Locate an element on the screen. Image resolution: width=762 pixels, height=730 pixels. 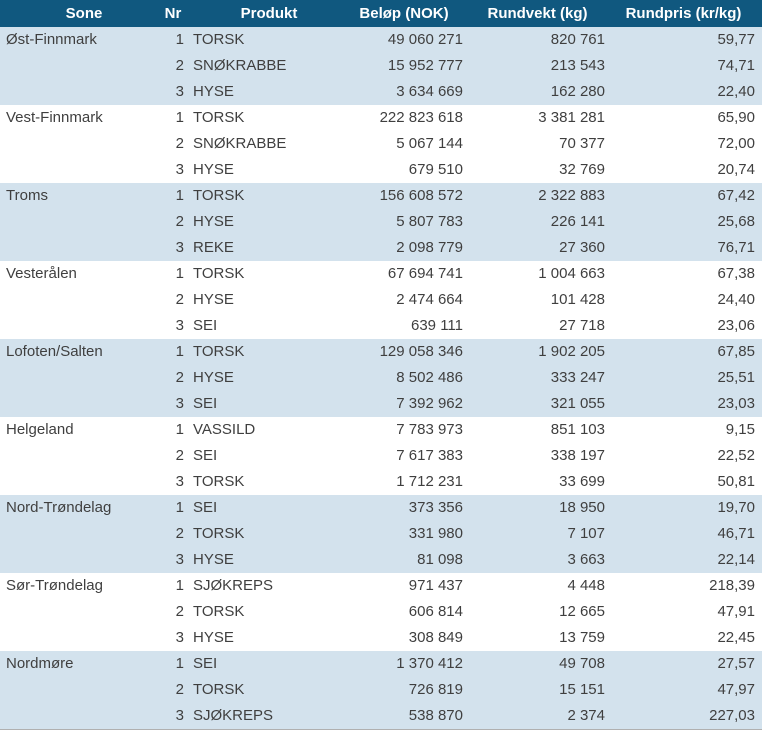
table-row: 3 HYSE 308 849 13 759 22,45 is located at coordinates (381, 638).